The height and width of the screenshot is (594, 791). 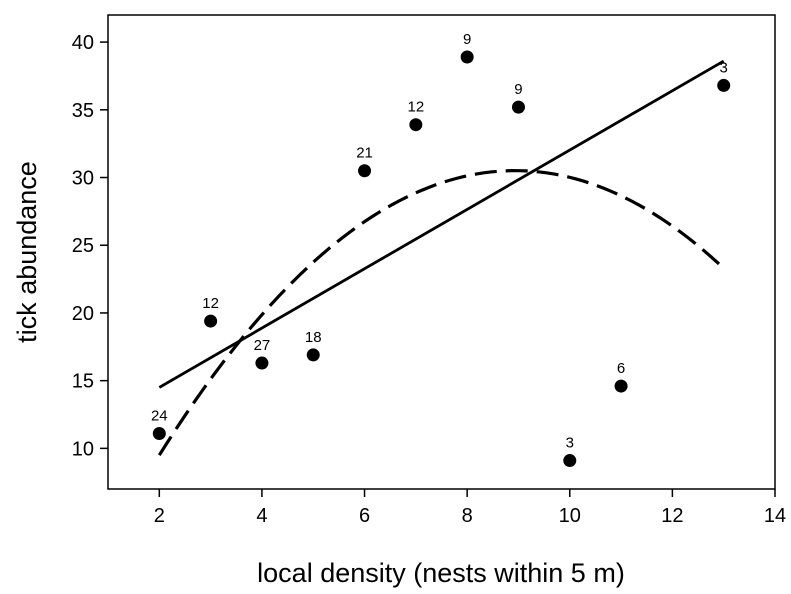 I want to click on y-tick-label: 40, so click(x=83, y=43).